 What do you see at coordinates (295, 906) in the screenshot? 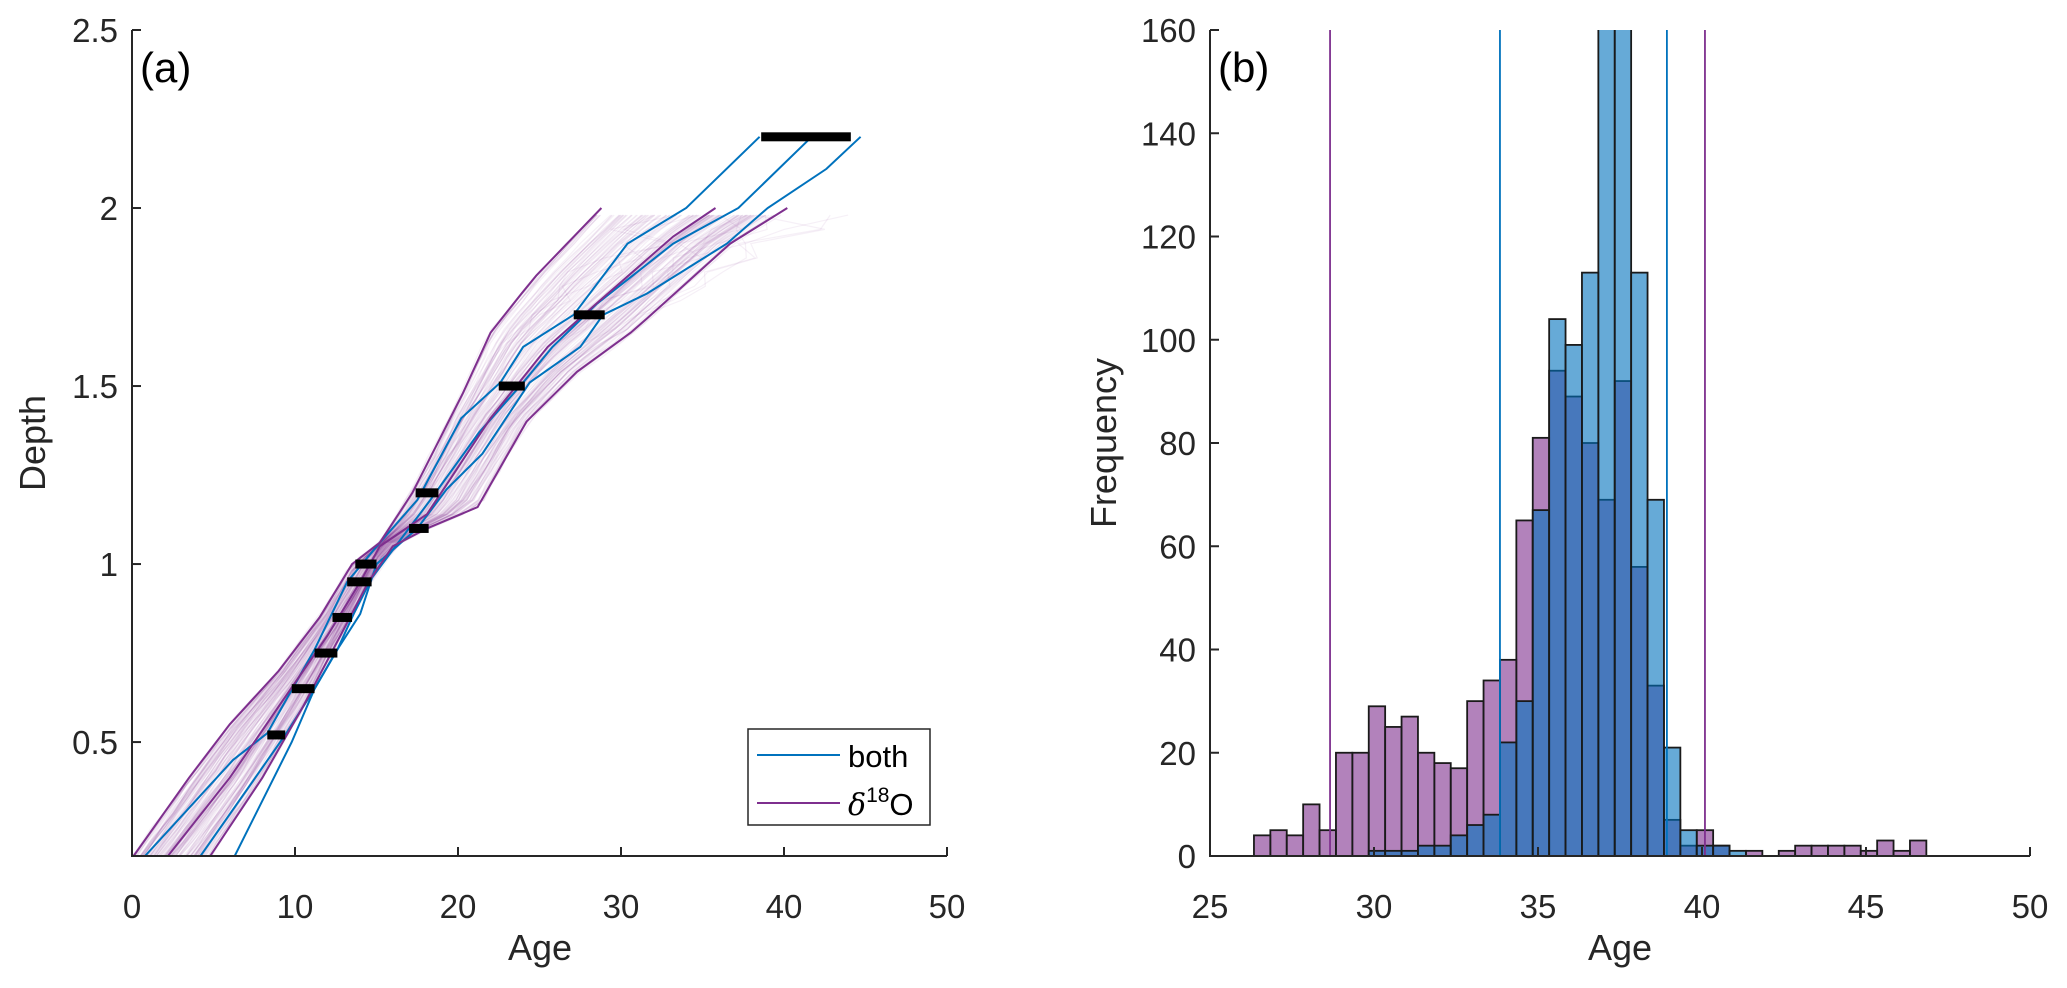
I see `x-tick-label: 10` at bounding box center [295, 906].